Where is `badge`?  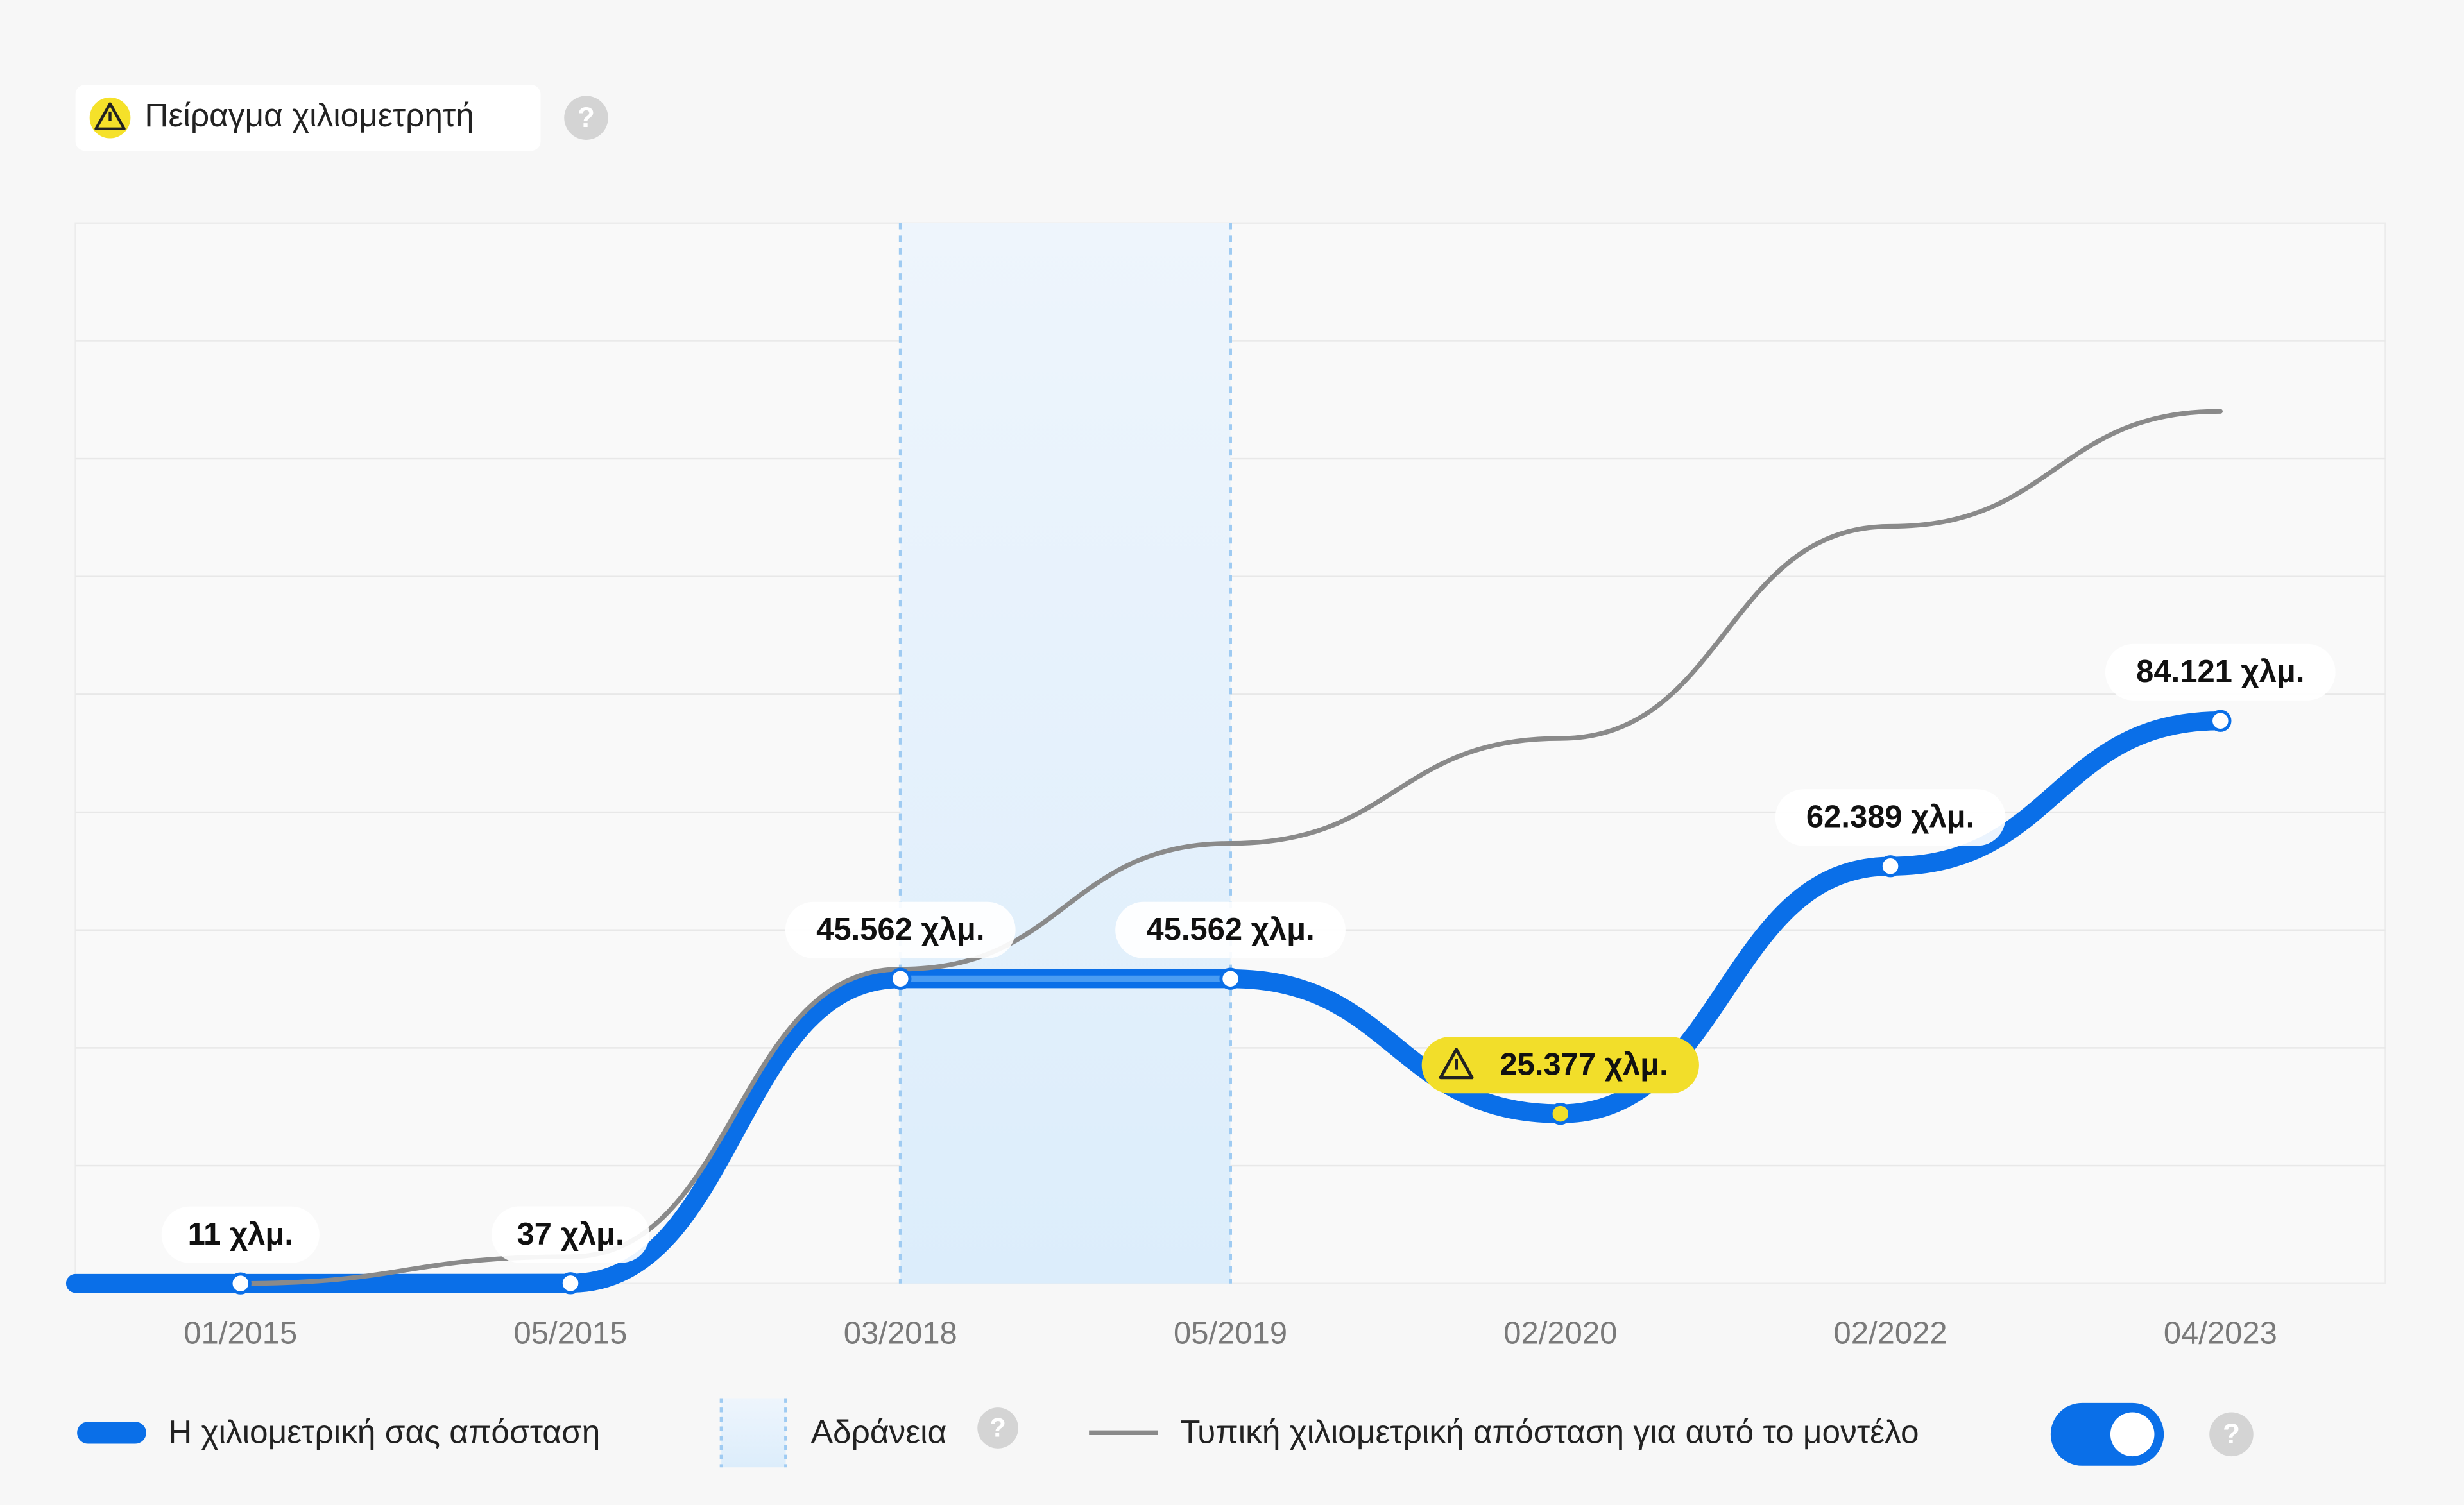 badge is located at coordinates (308, 118).